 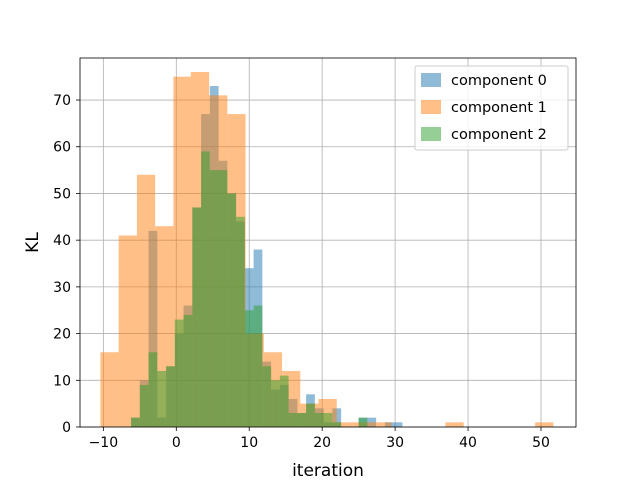 I want to click on y-tick-label: 30, so click(x=62, y=288).